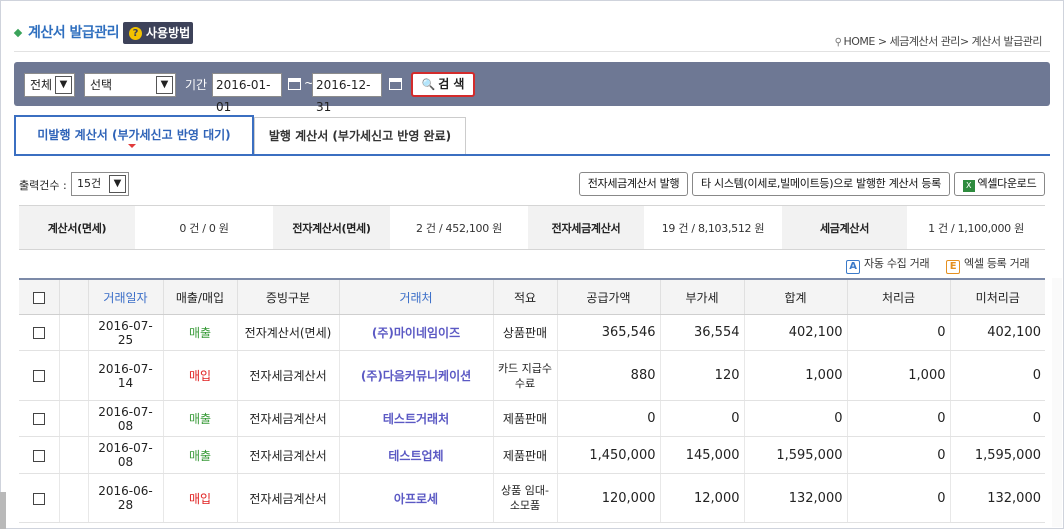 Image resolution: width=1064 pixels, height=529 pixels. I want to click on count-select: 15건 ▼, so click(100, 184).